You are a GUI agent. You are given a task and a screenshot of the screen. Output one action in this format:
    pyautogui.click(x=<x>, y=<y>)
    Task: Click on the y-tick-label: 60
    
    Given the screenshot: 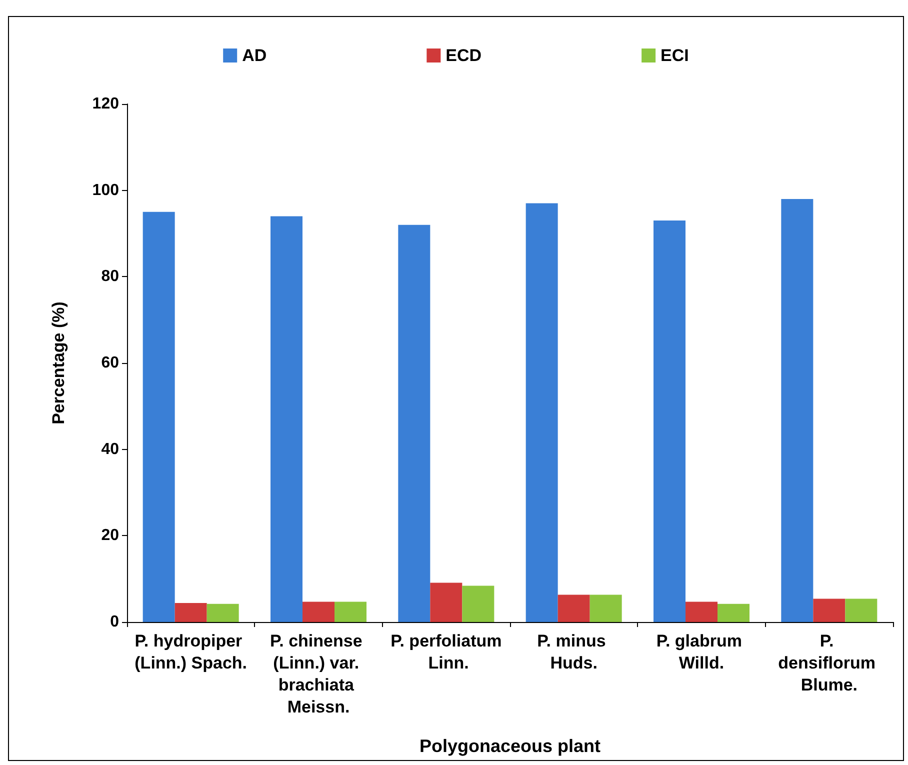 What is the action you would take?
    pyautogui.click(x=110, y=363)
    